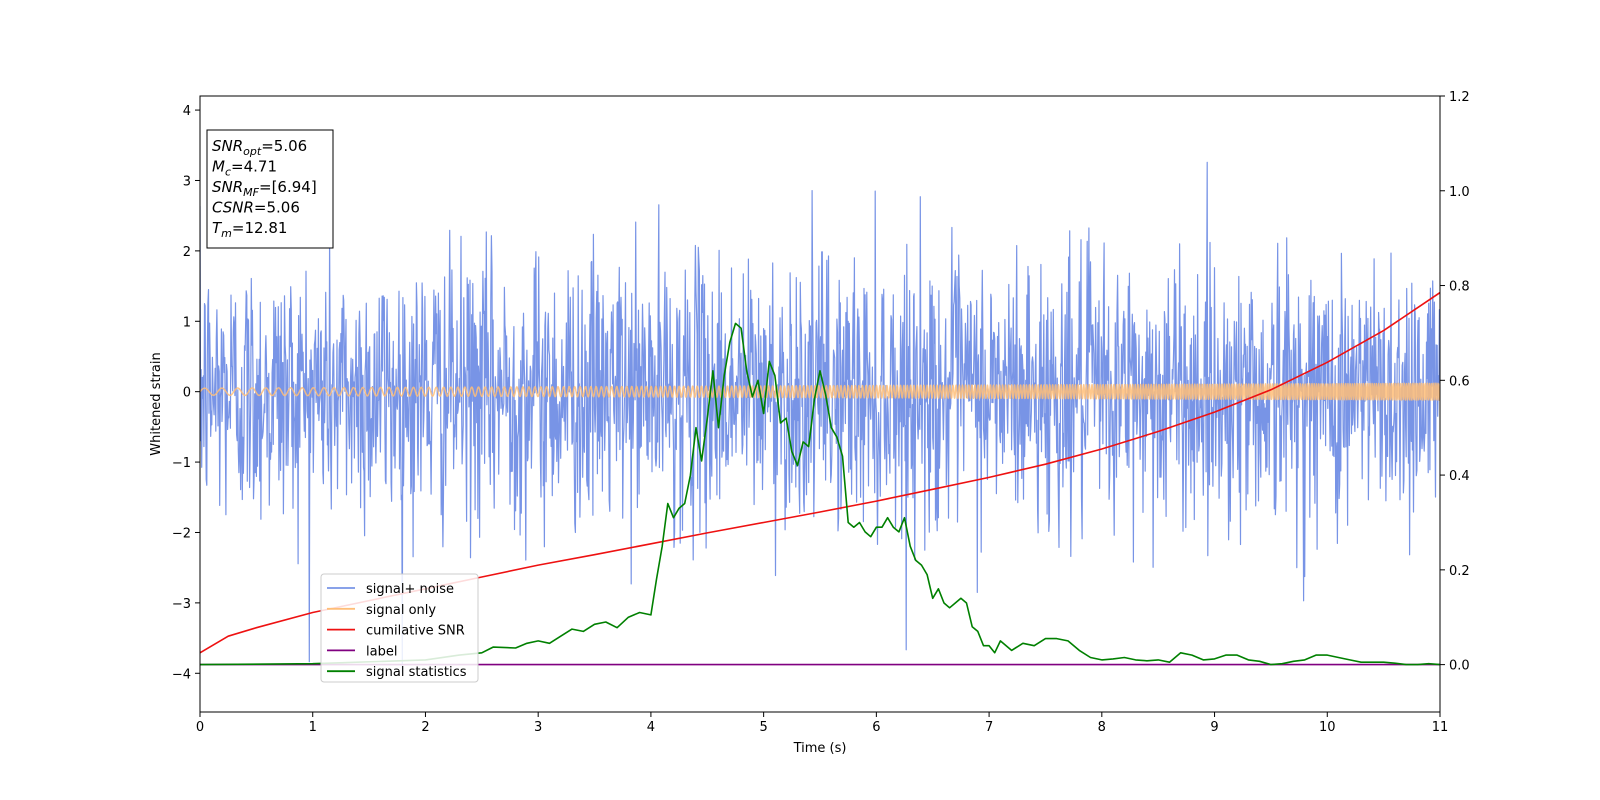 The width and height of the screenshot is (1600, 800). I want to click on y2-tick-label: 1.0, so click(1459, 192).